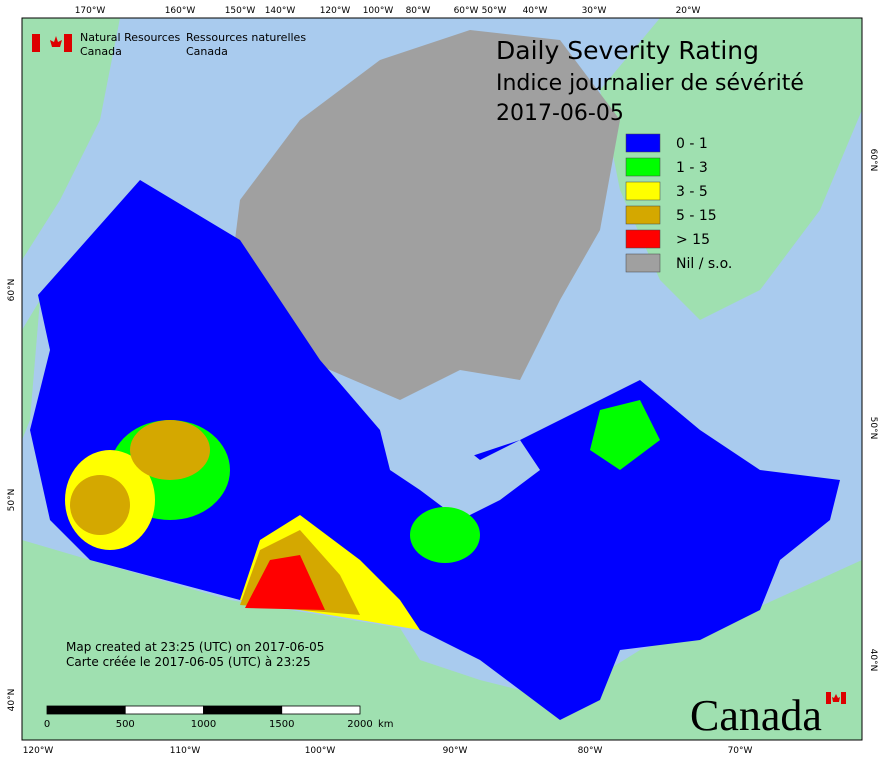 The height and width of the screenshot is (764, 880). What do you see at coordinates (494, 11) in the screenshot?
I see `longitude-label: 50°W` at bounding box center [494, 11].